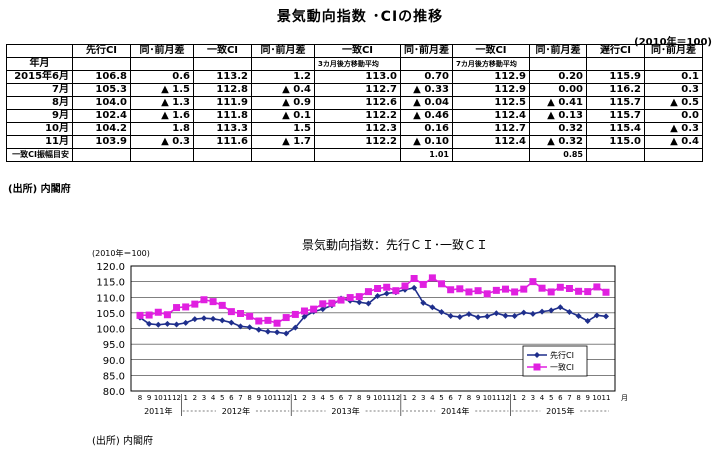  What do you see at coordinates (114, 361) in the screenshot?
I see `y-tick-label: 90.0` at bounding box center [114, 361].